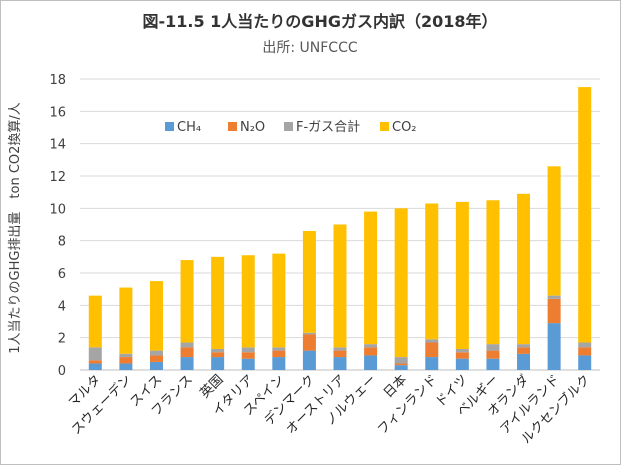  What do you see at coordinates (62, 339) in the screenshot?
I see `y-tick-label: 2` at bounding box center [62, 339].